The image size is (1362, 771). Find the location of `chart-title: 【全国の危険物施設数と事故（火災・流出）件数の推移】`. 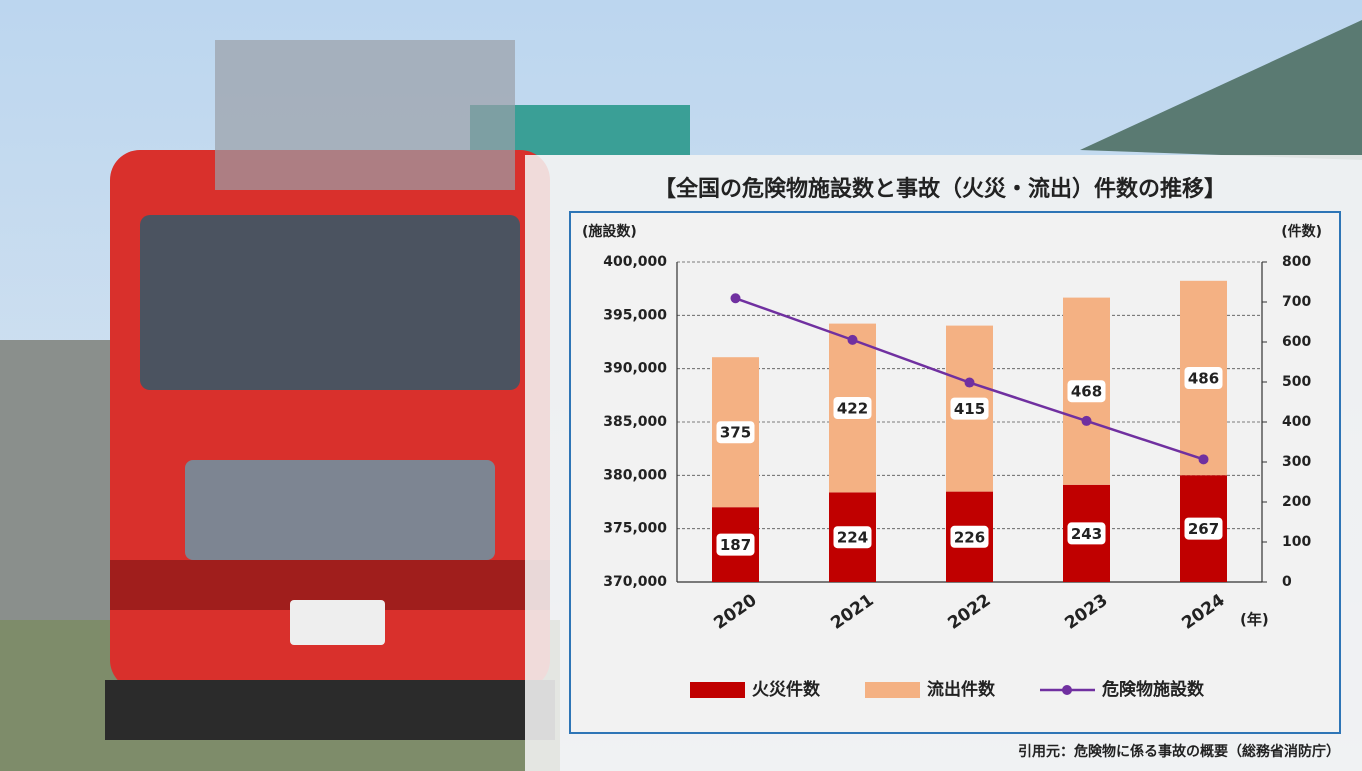

chart-title: 【全国の危険物施設数と事故（火災・流出）件数の推移】 is located at coordinates (940, 189).